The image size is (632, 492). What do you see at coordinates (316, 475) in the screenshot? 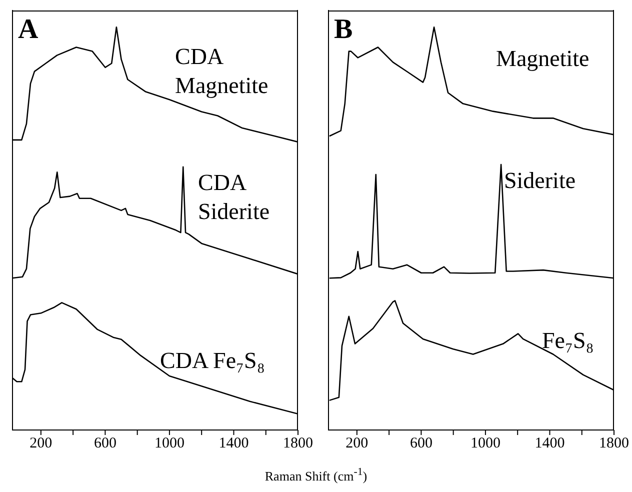
I see `x-axis-title: Raman Shift (cm$^{-1}$)` at bounding box center [316, 475].